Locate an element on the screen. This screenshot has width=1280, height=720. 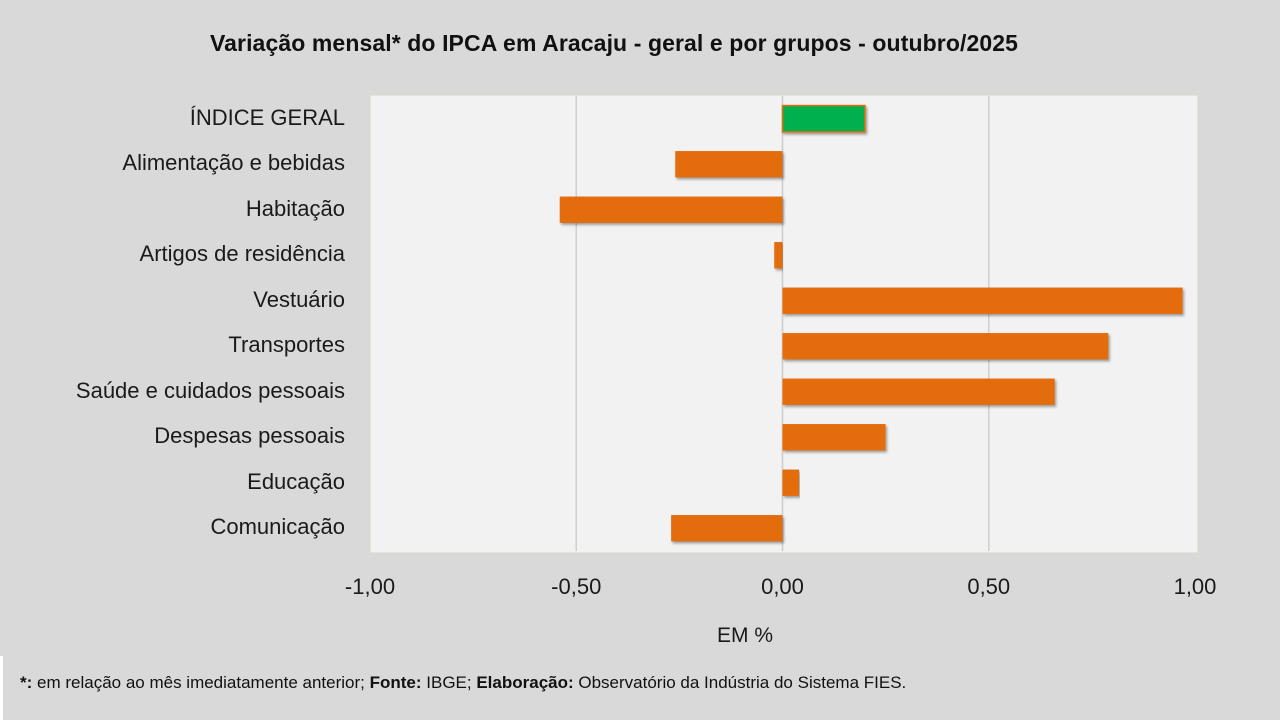
footnote-bar is located at coordinates (640, 688).